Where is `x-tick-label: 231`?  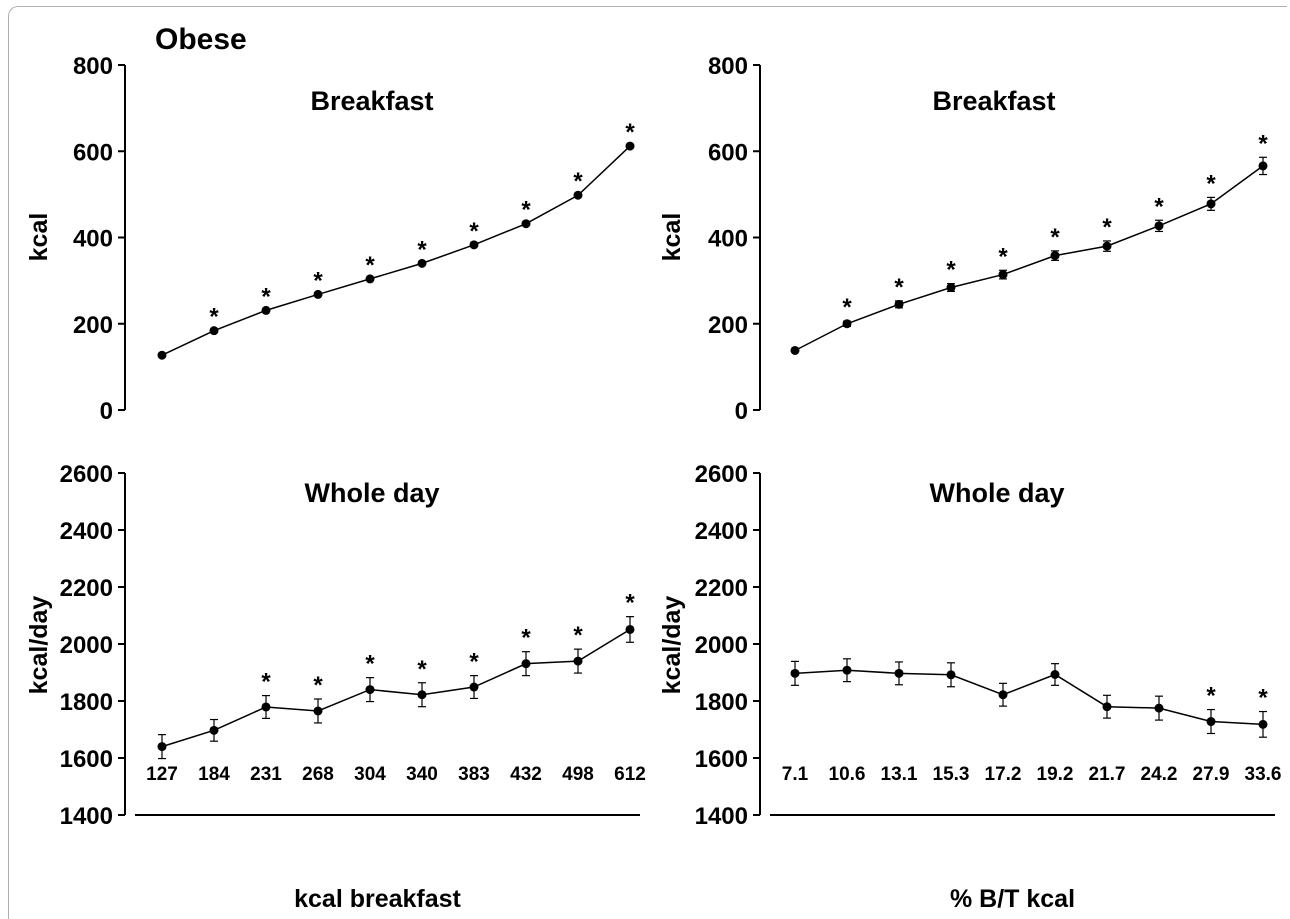 x-tick-label: 231 is located at coordinates (266, 774).